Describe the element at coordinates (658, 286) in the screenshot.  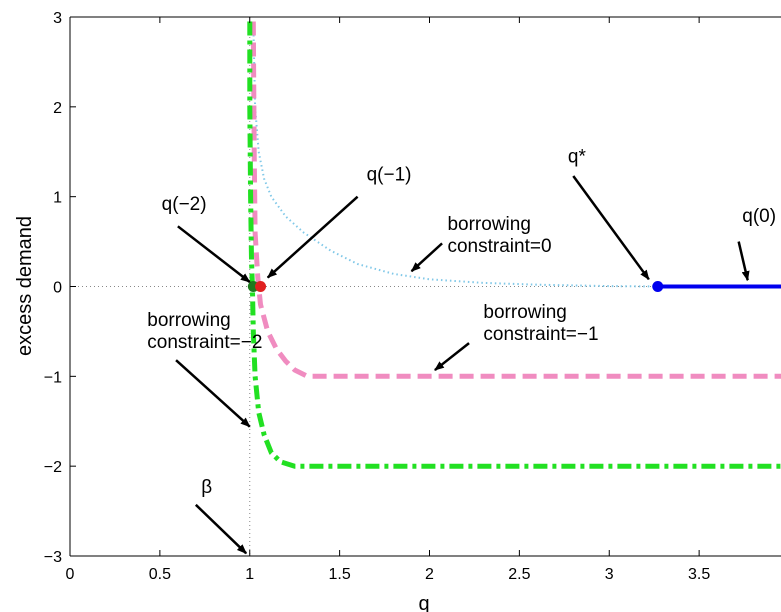
I see `marker-q_star` at that location.